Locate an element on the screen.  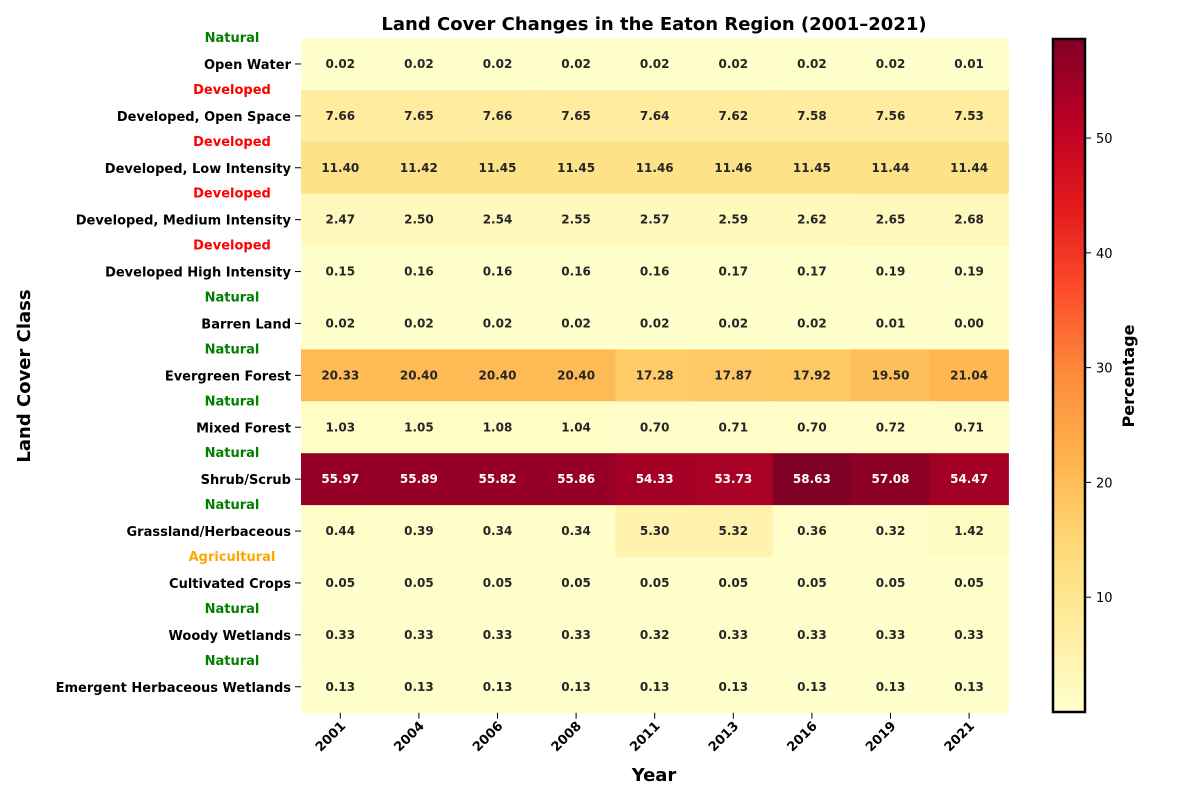
cell-value-label: 11.42 is located at coordinates (419, 168).